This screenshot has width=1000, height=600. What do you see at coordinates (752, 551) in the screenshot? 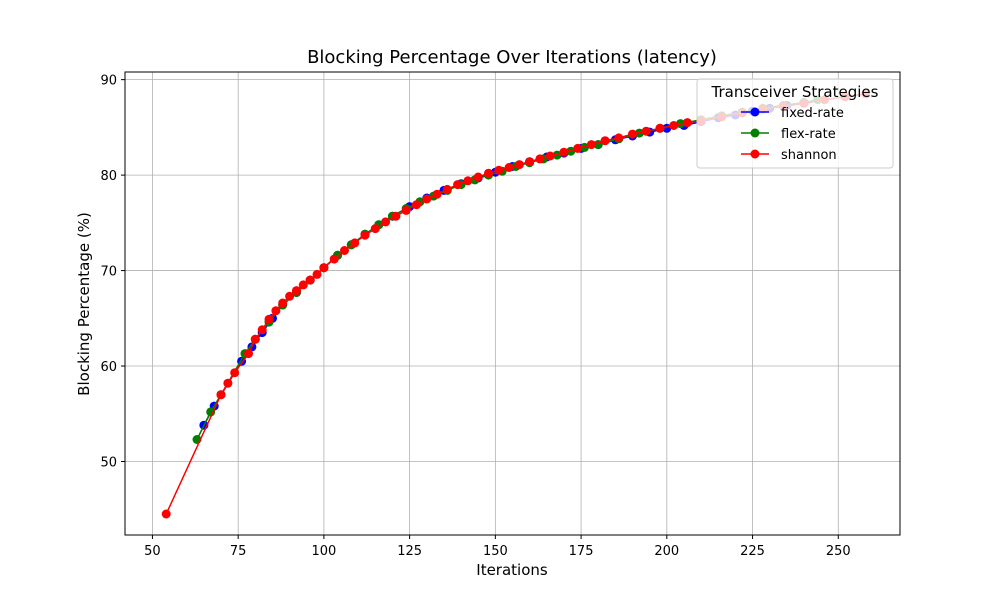
I see `x-tick-label: 225` at bounding box center [752, 551].